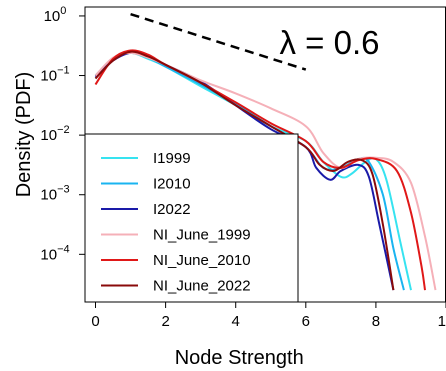  Describe the element at coordinates (202, 260) in the screenshot. I see `legend-label: NI_June_2010` at that location.